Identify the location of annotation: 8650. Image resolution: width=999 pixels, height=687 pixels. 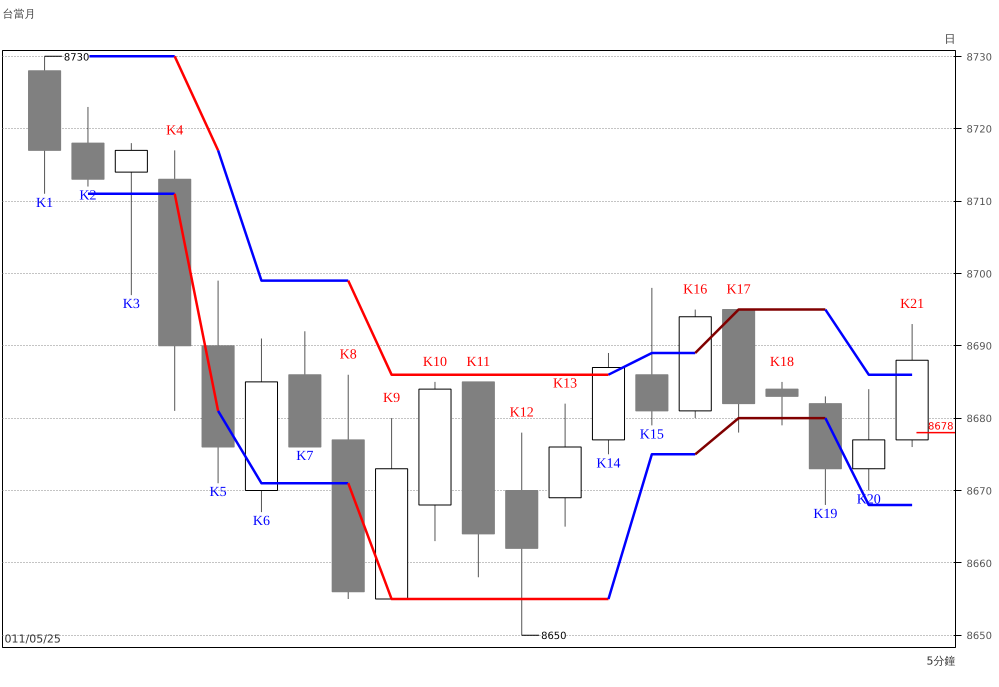
(554, 636).